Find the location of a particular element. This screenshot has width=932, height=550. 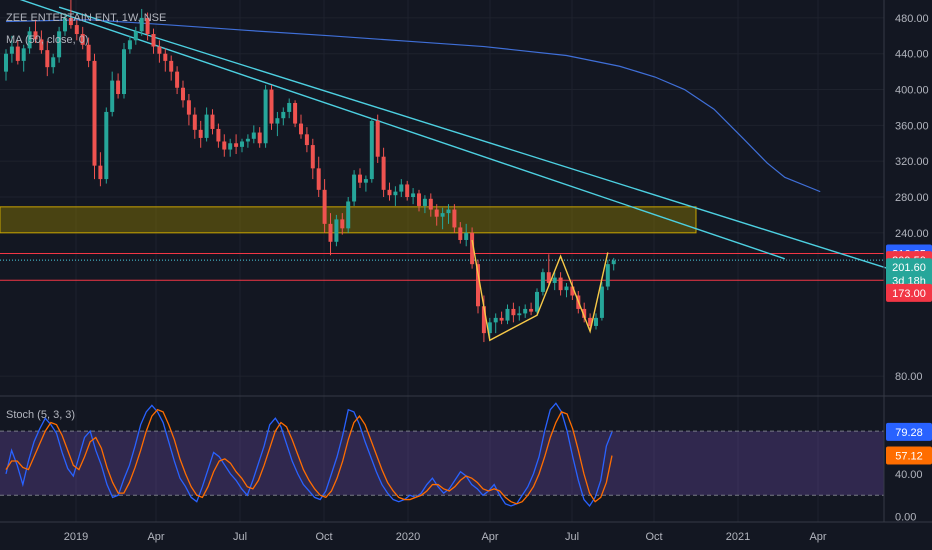

y-tick-label: 440.00 is located at coordinates (912, 55).